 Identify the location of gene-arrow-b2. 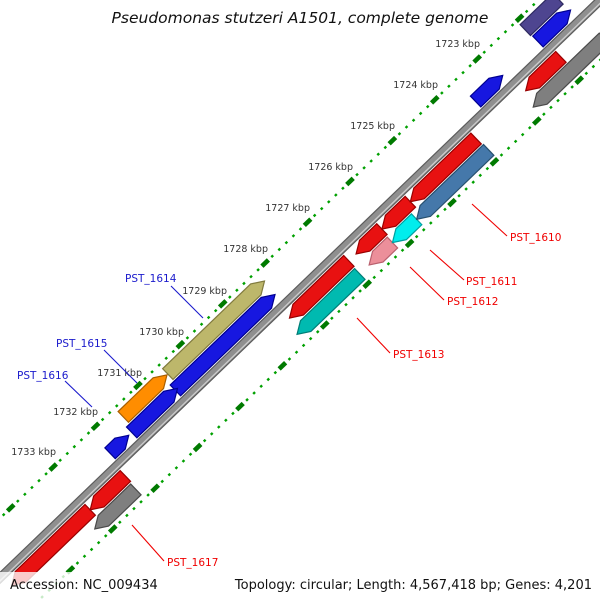
(543, 73).